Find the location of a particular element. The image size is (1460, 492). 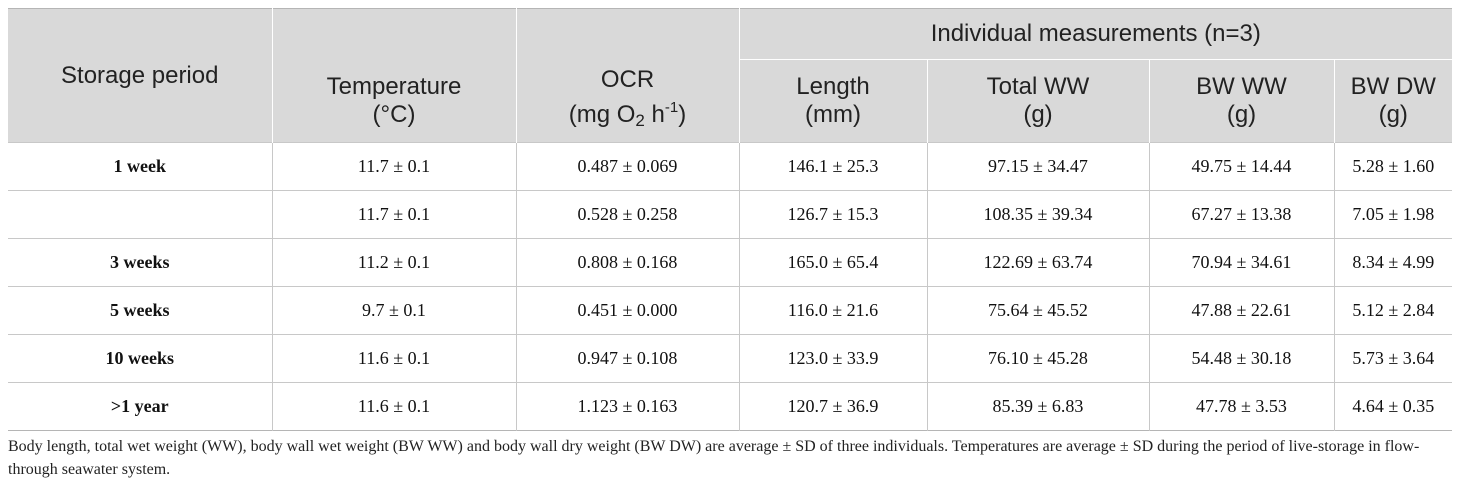

cell-ocr: 0.808 ± 0.168 is located at coordinates (628, 262).